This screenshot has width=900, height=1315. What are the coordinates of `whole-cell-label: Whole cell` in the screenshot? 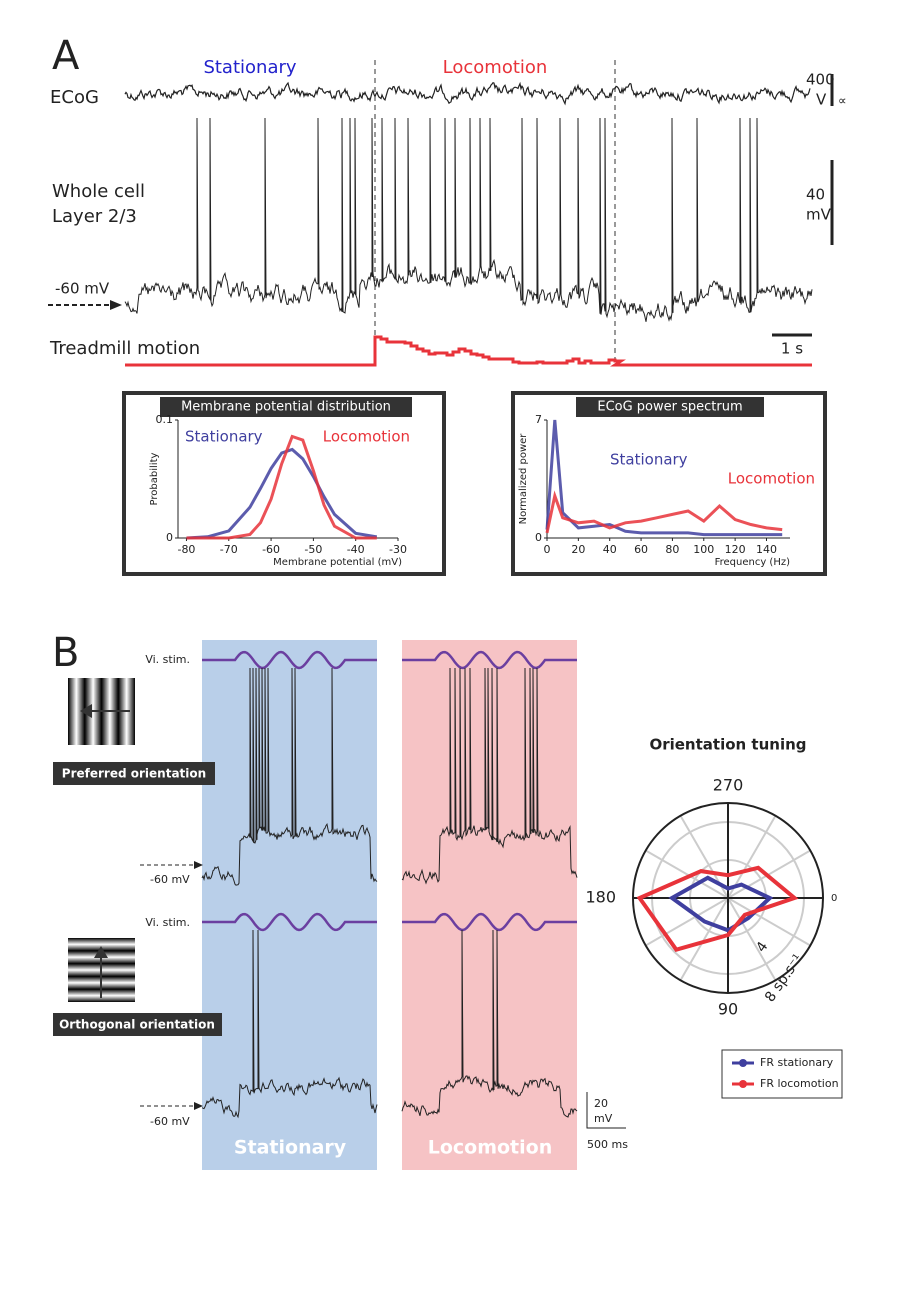 It's located at (98, 191).